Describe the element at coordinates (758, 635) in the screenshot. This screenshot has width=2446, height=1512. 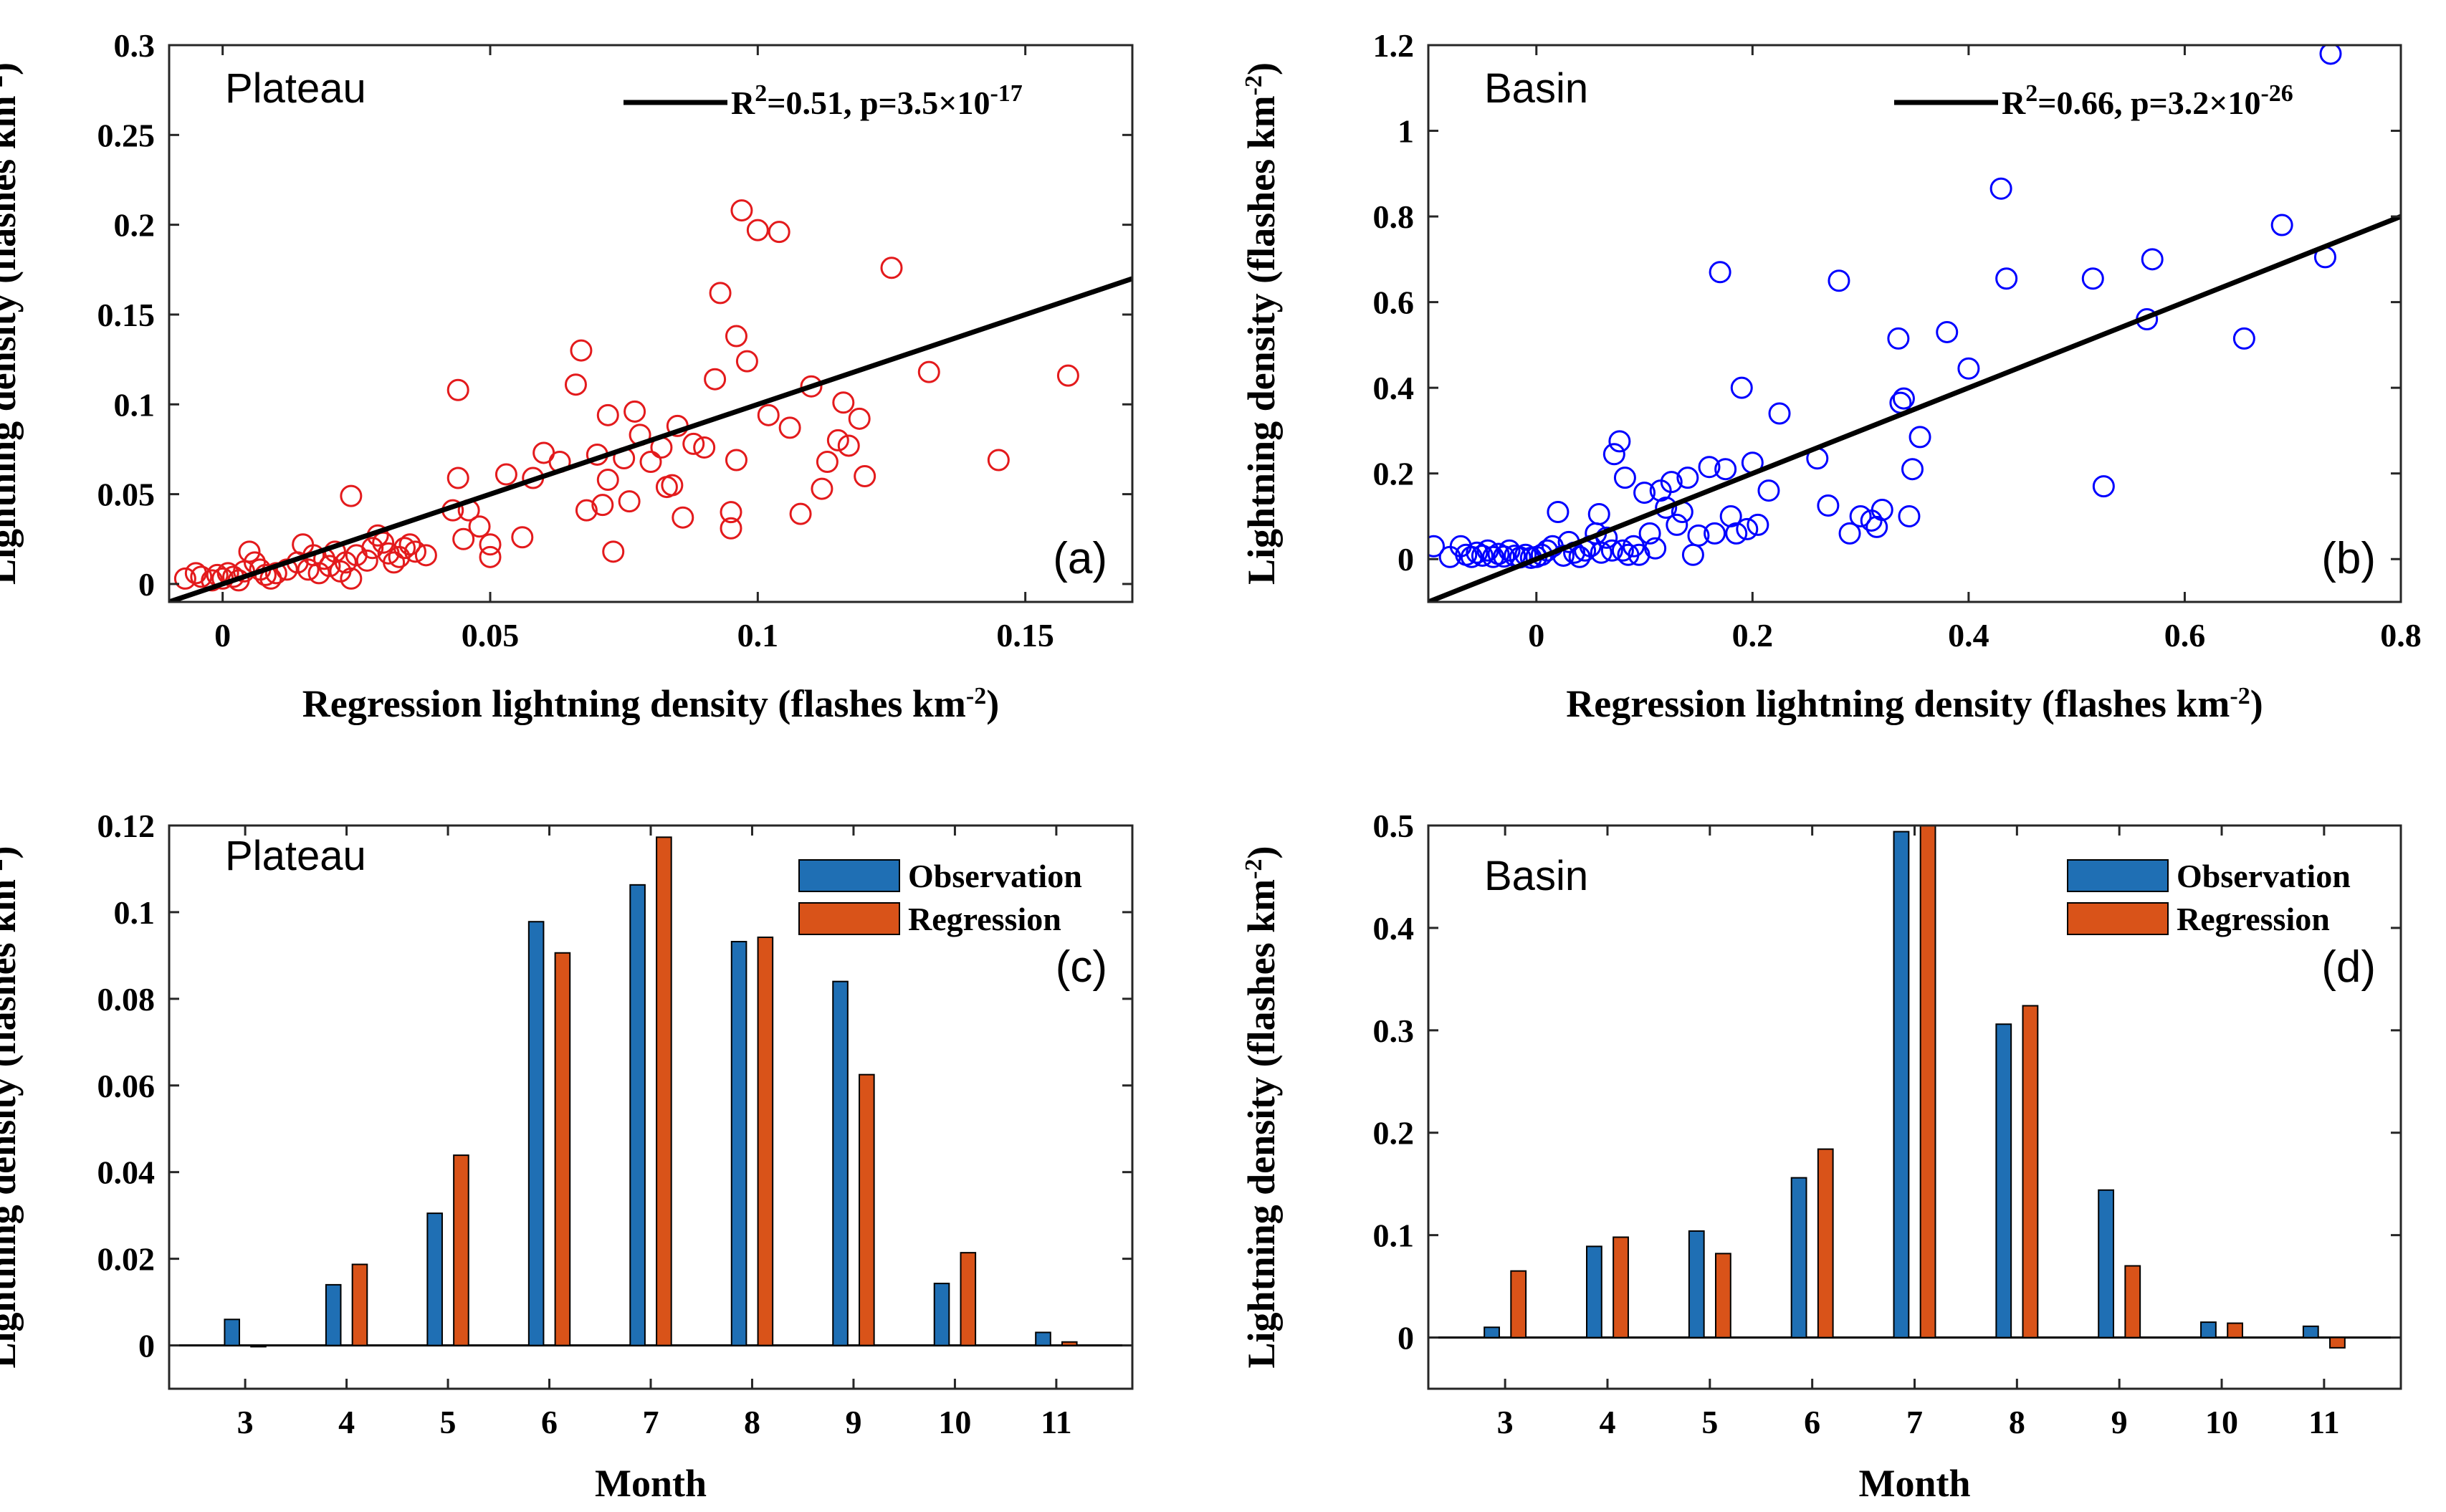
I see `x-tick-label: 0.1` at that location.